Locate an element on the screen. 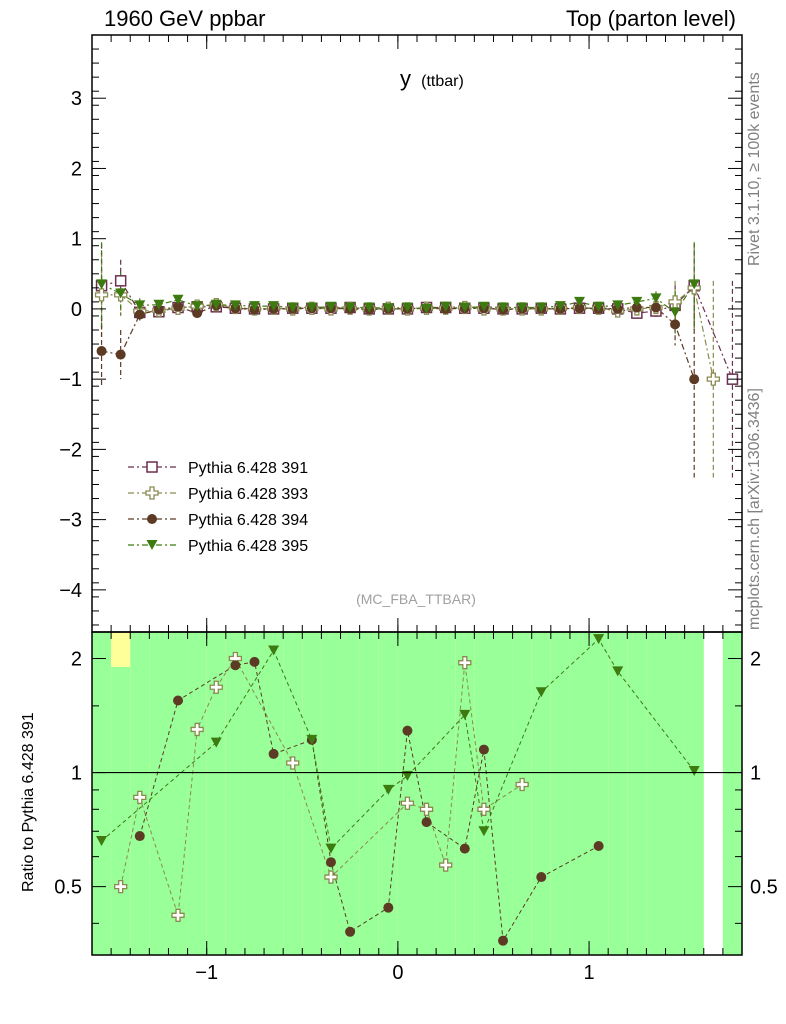  main-markers is located at coordinates (416, 330).